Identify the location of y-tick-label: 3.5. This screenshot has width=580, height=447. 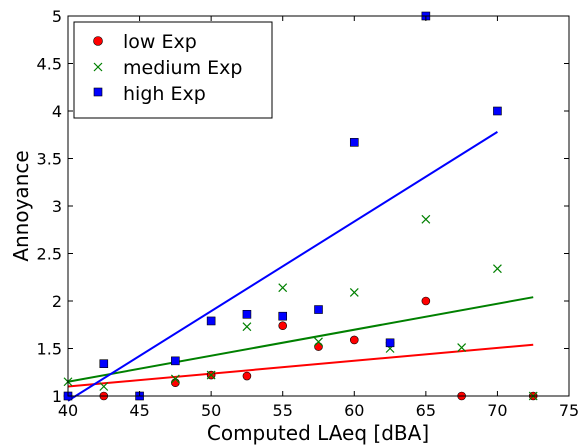
(49, 159).